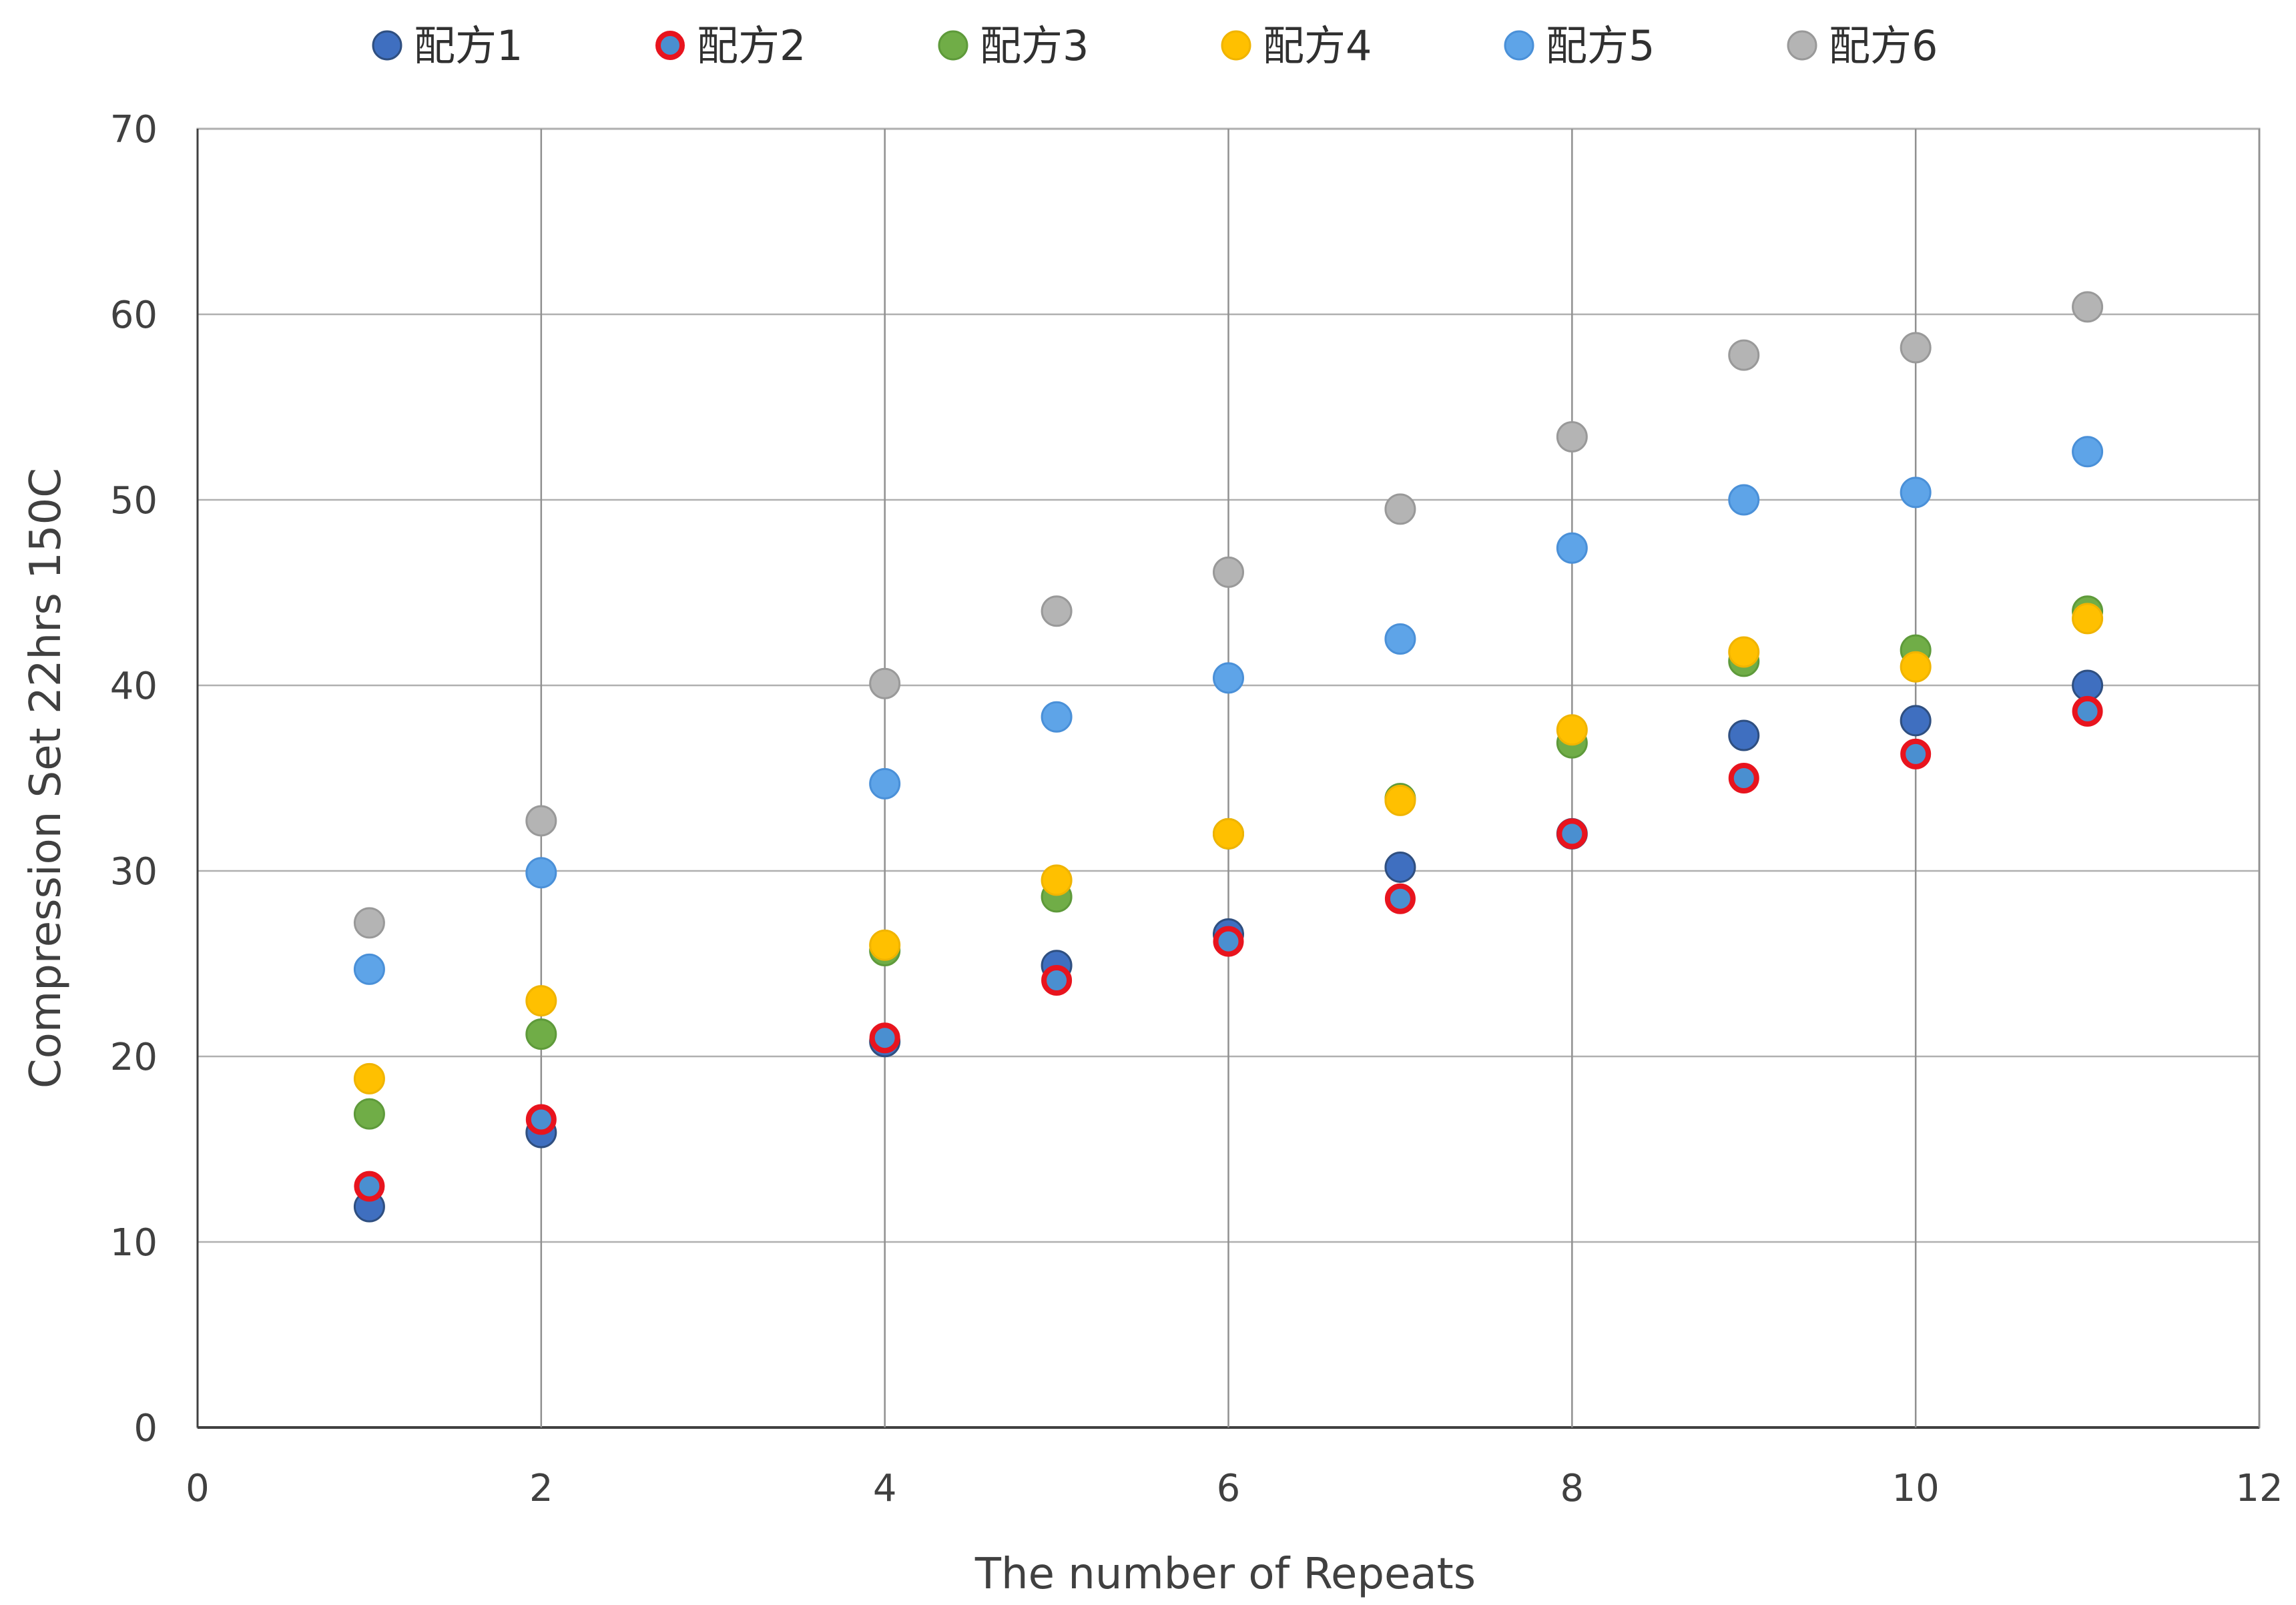 Image resolution: width=2296 pixels, height=1605 pixels. Describe the element at coordinates (1034, 45) in the screenshot. I see `legend-label: 配方3` at that location.